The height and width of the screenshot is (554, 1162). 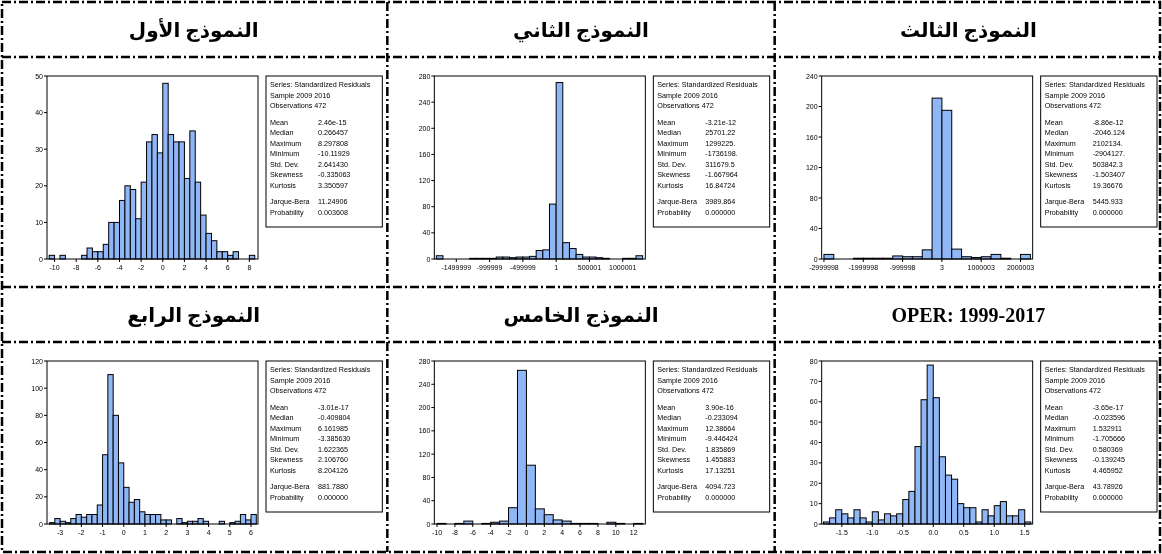 What do you see at coordinates (193, 29) in the screenshot?
I see `chart-title: النموذج الأول` at bounding box center [193, 29].